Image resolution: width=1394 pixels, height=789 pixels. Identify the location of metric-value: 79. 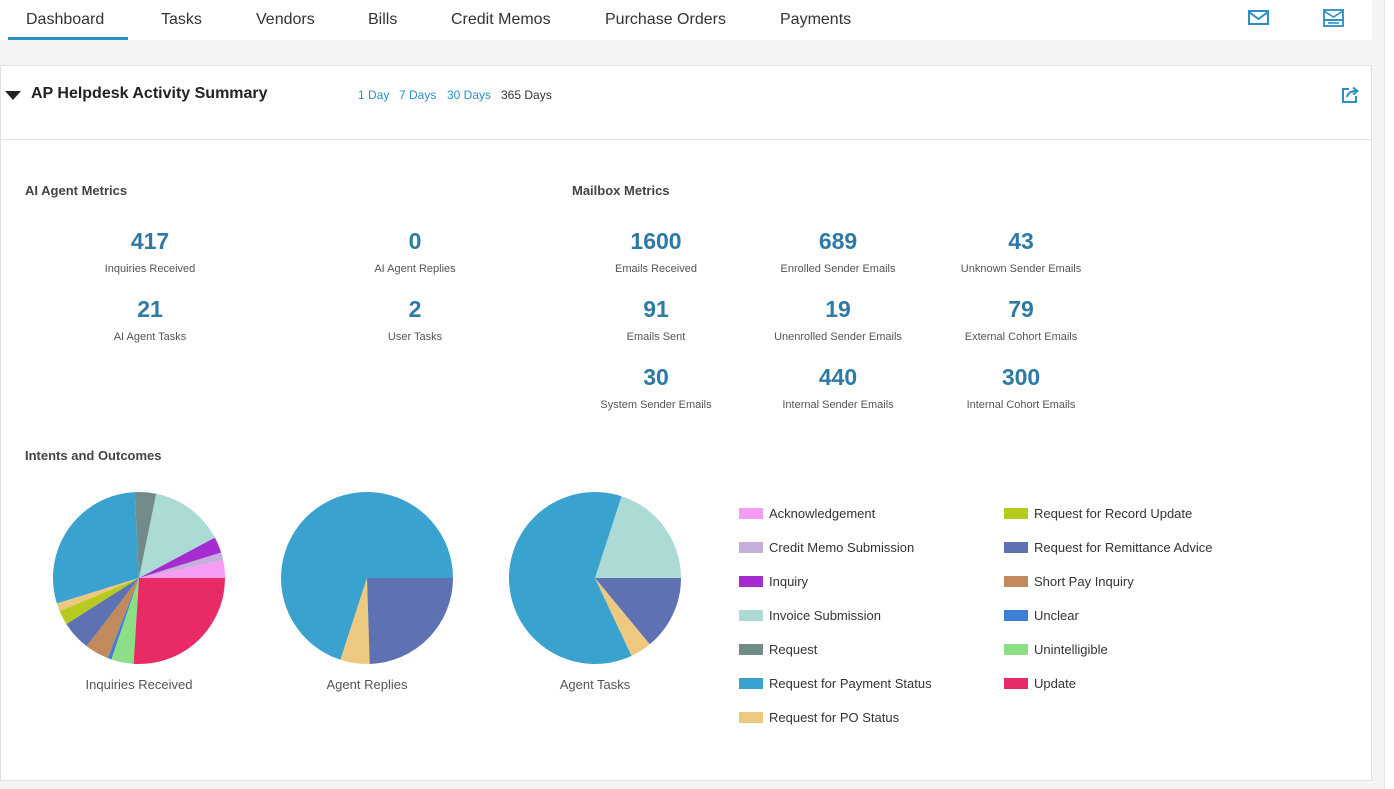
(1021, 309).